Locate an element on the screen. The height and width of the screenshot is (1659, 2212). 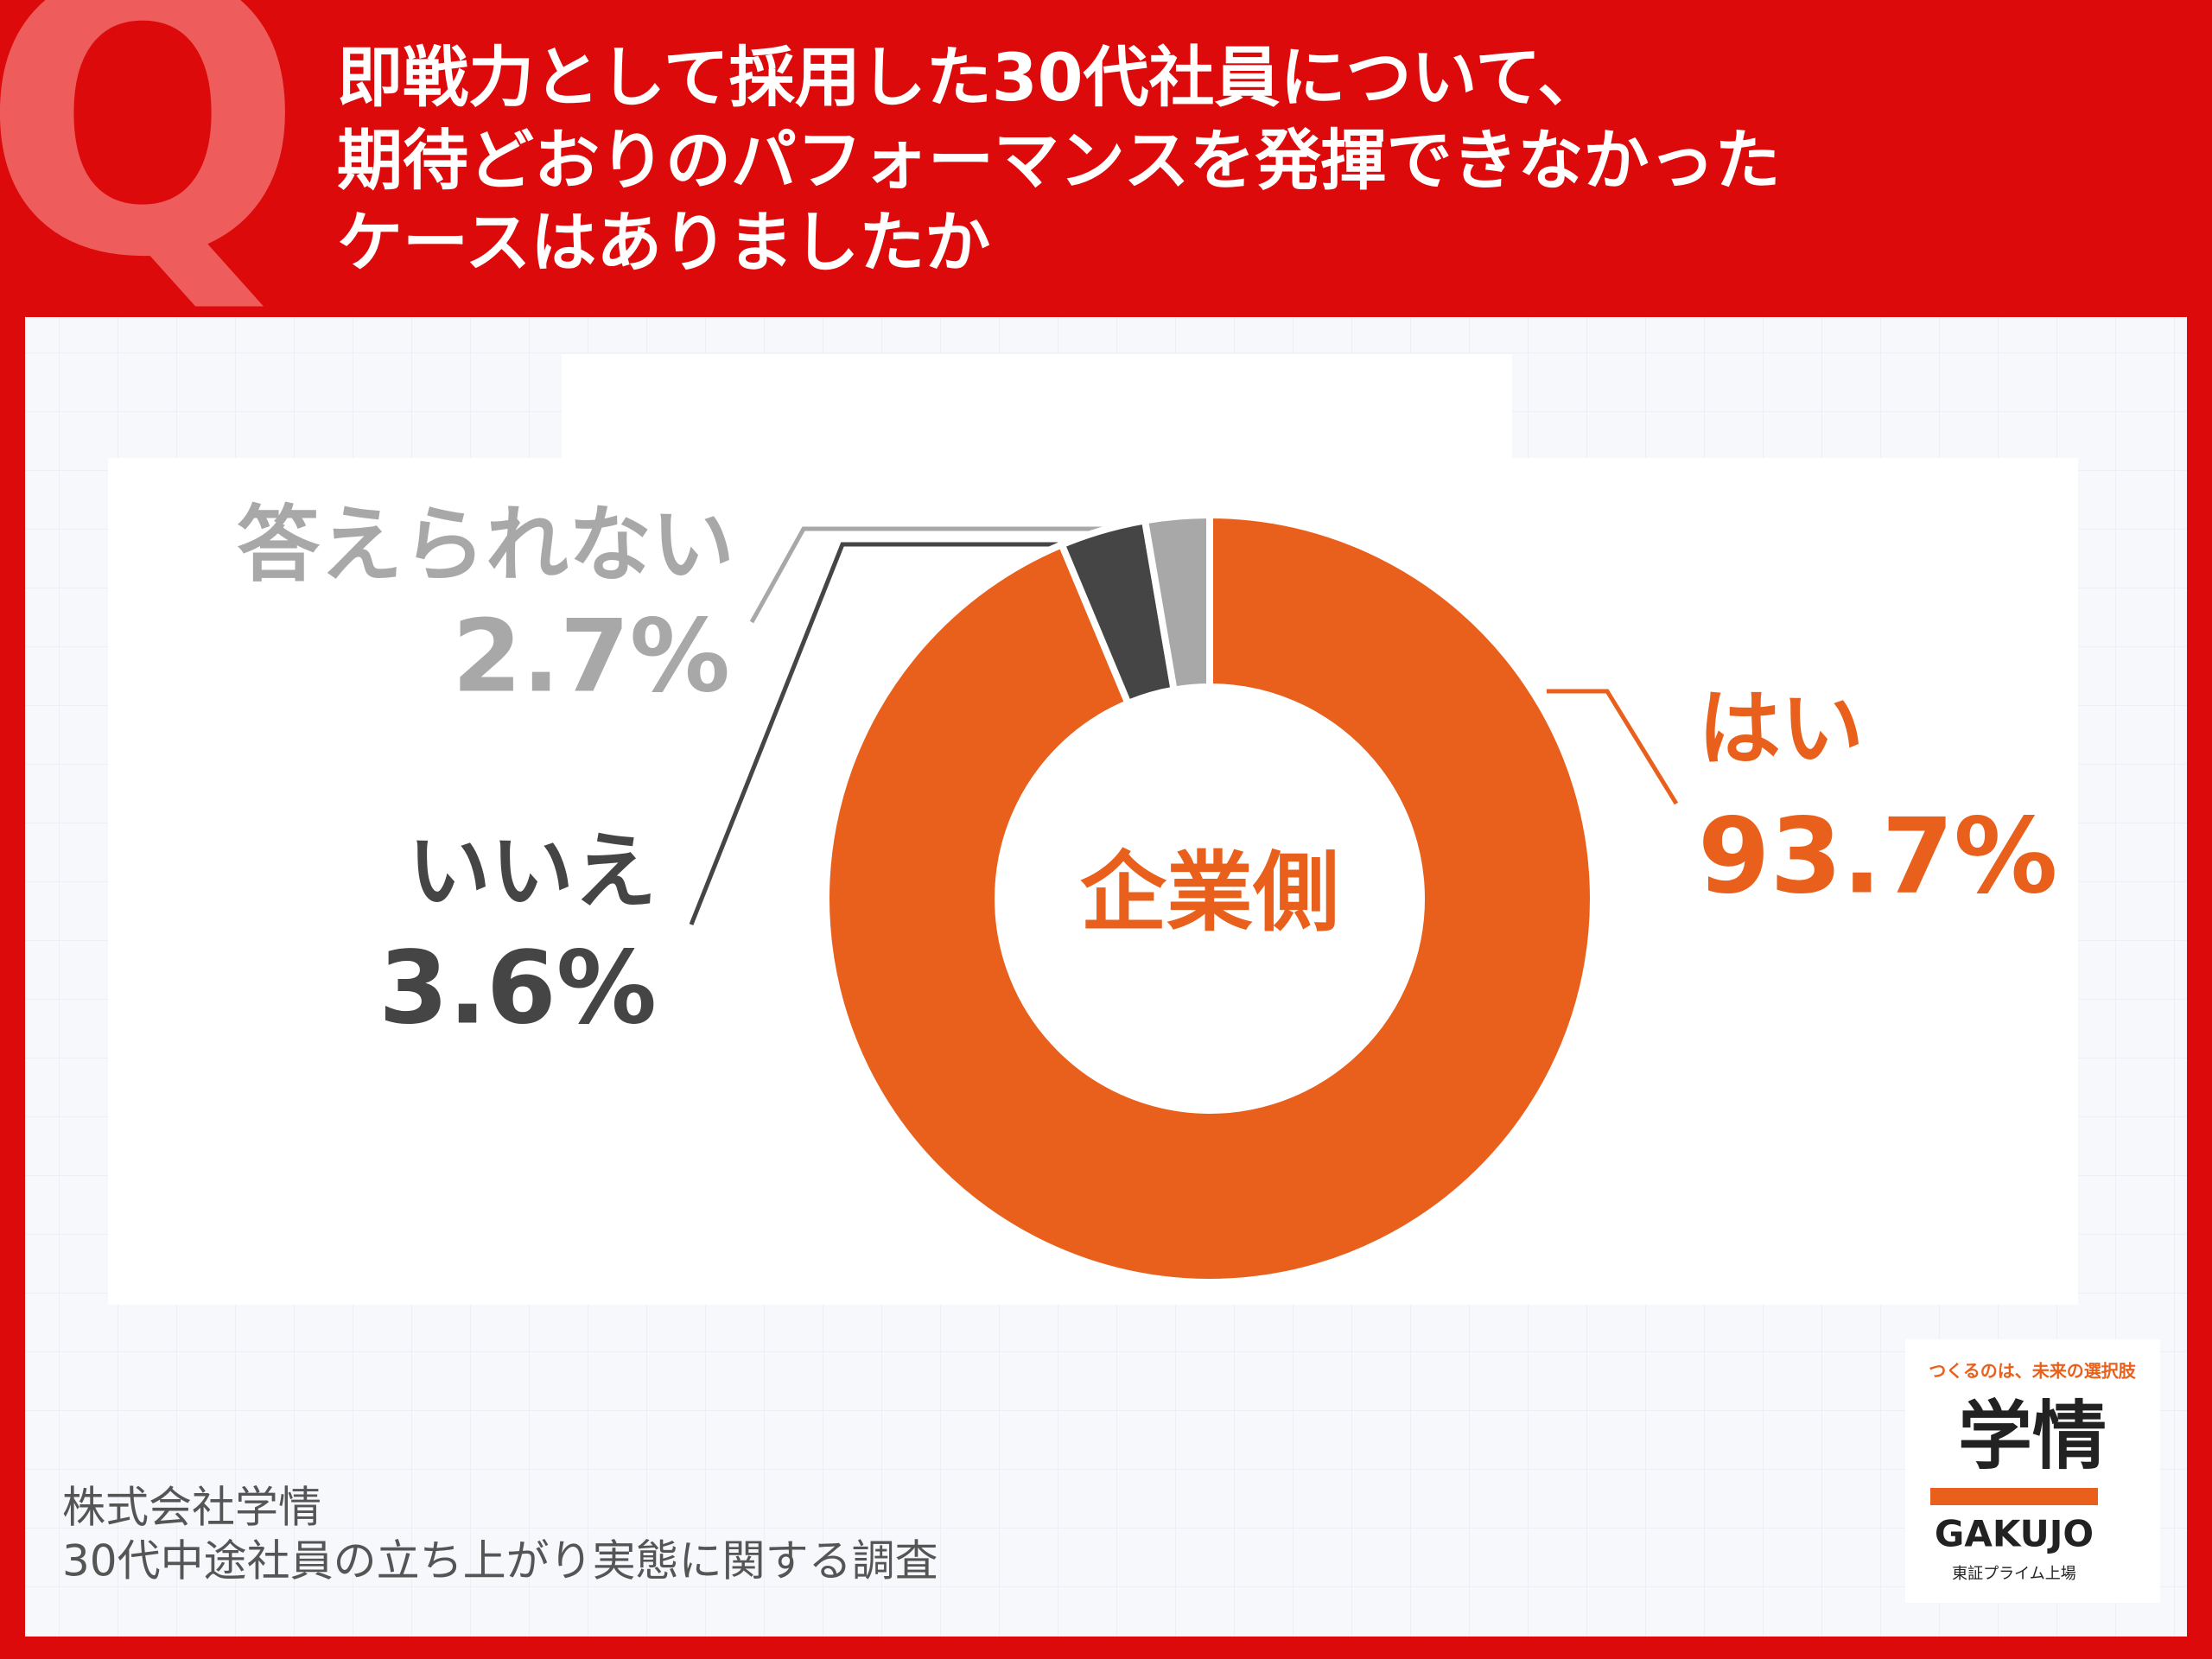
value-label: 3.6% is located at coordinates (517, 989).